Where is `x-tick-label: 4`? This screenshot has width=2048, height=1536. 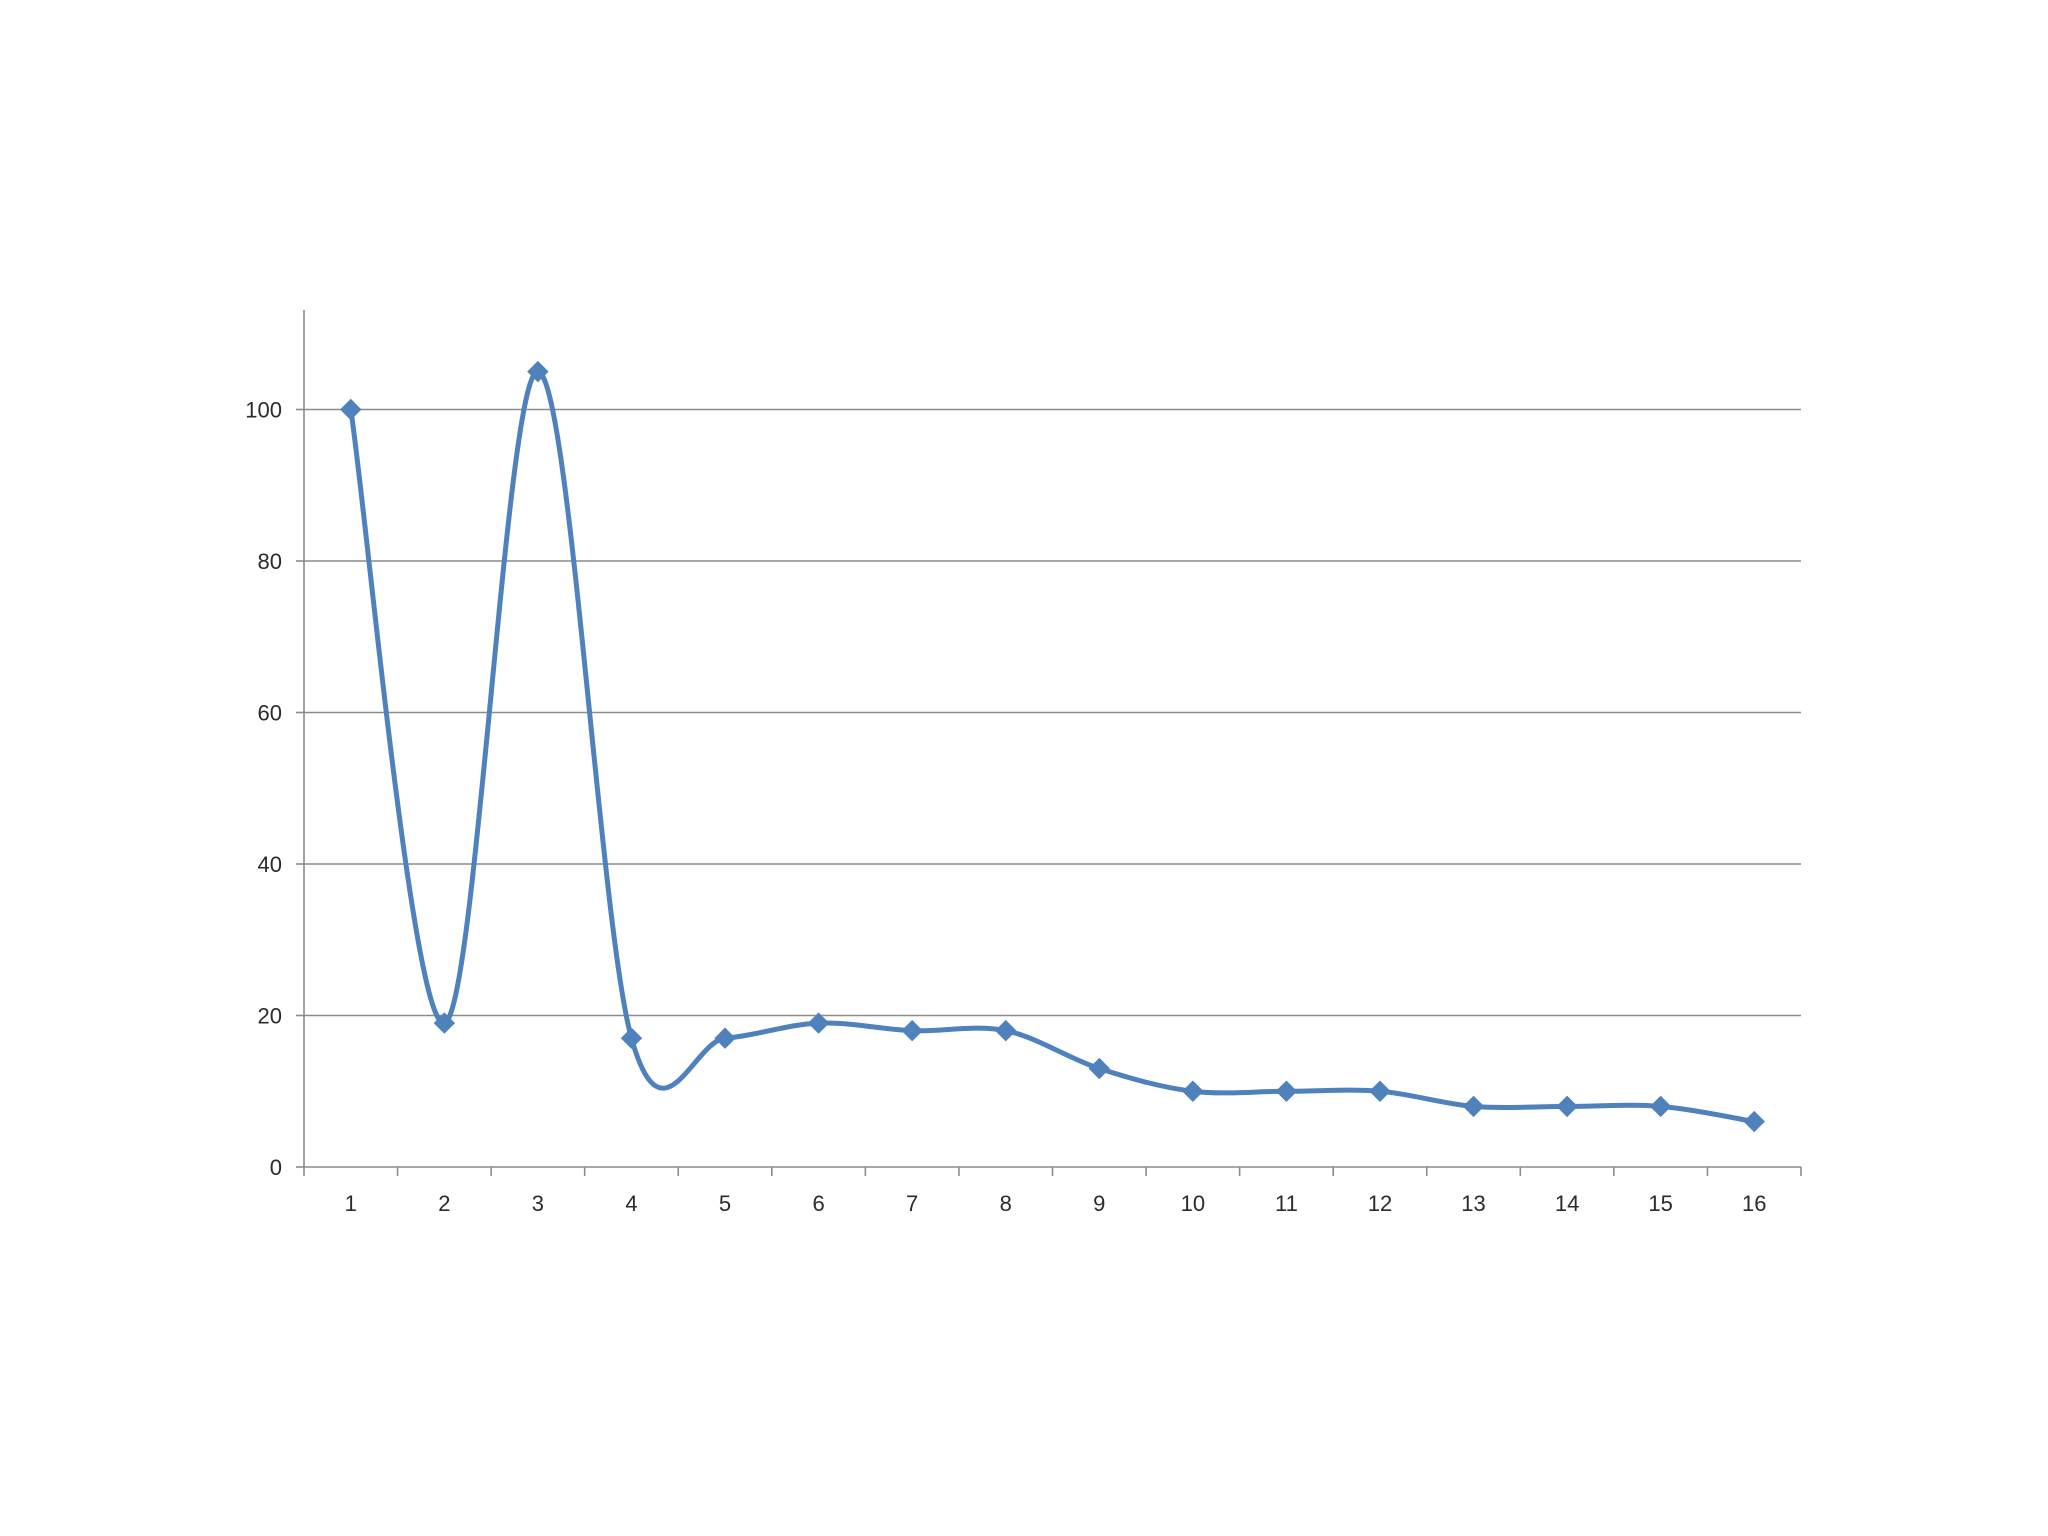
x-tick-label: 4 is located at coordinates (631, 1203).